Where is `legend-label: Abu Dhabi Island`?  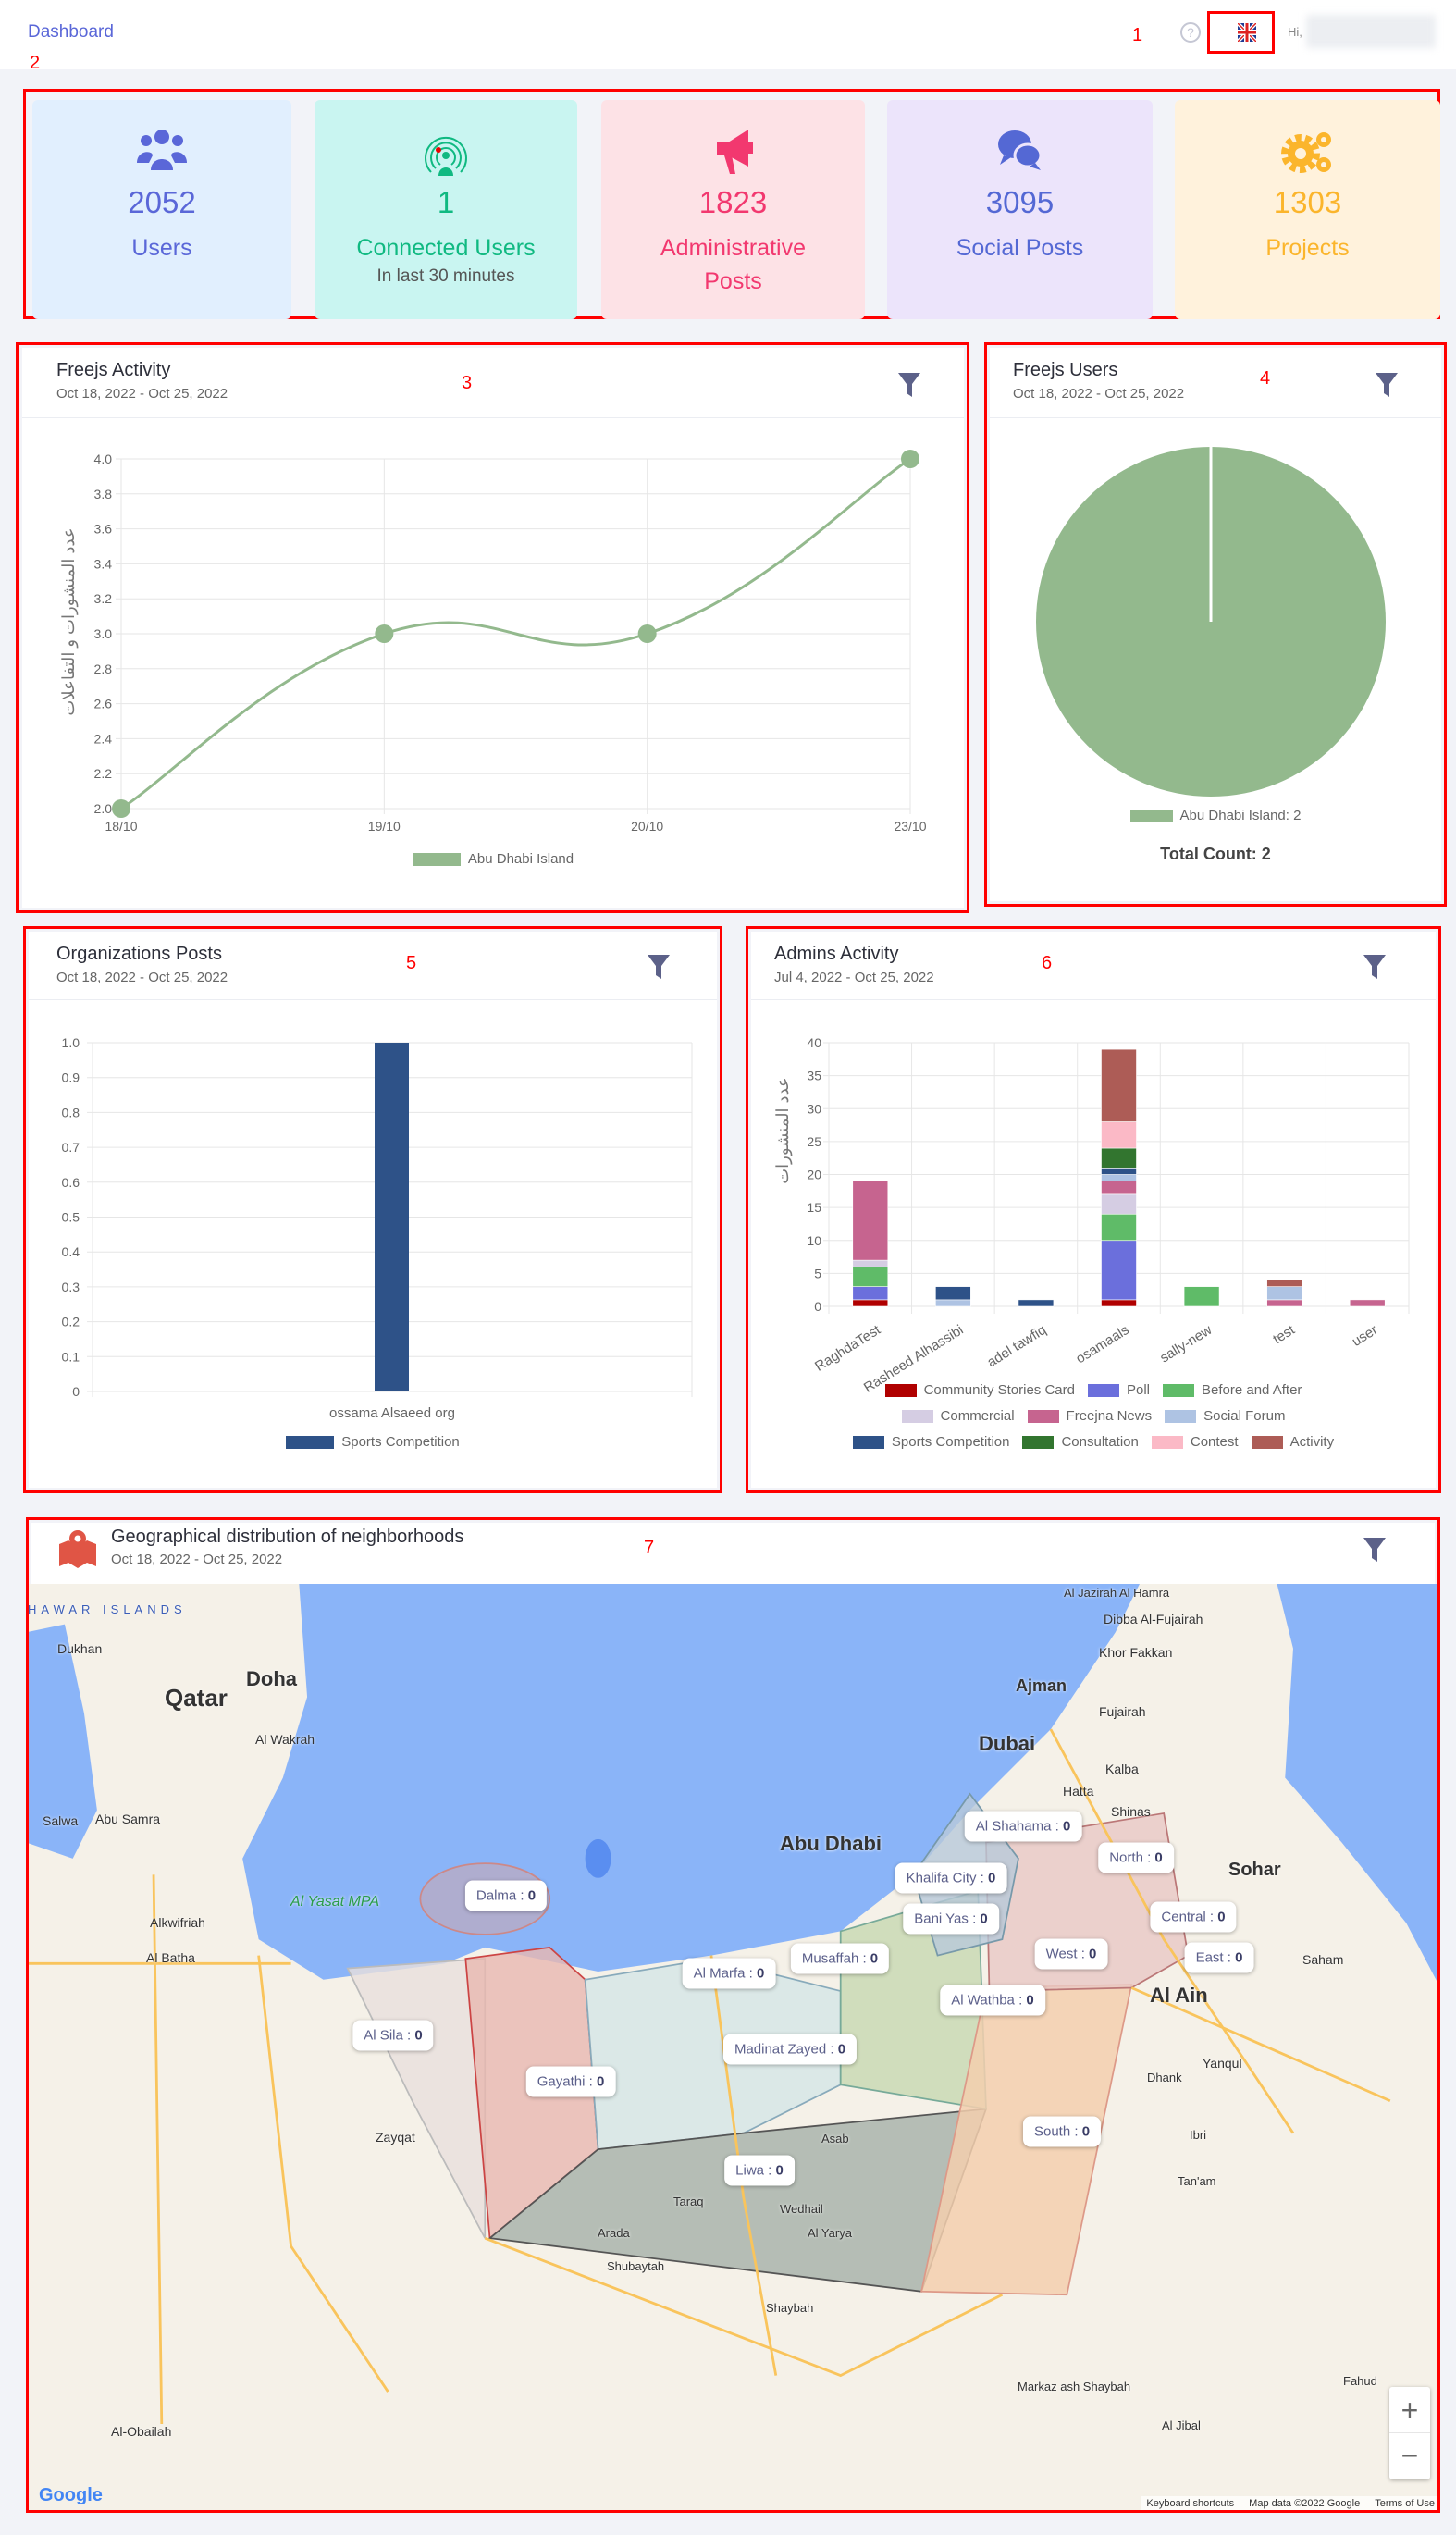 legend-label: Abu Dhabi Island is located at coordinates (520, 859).